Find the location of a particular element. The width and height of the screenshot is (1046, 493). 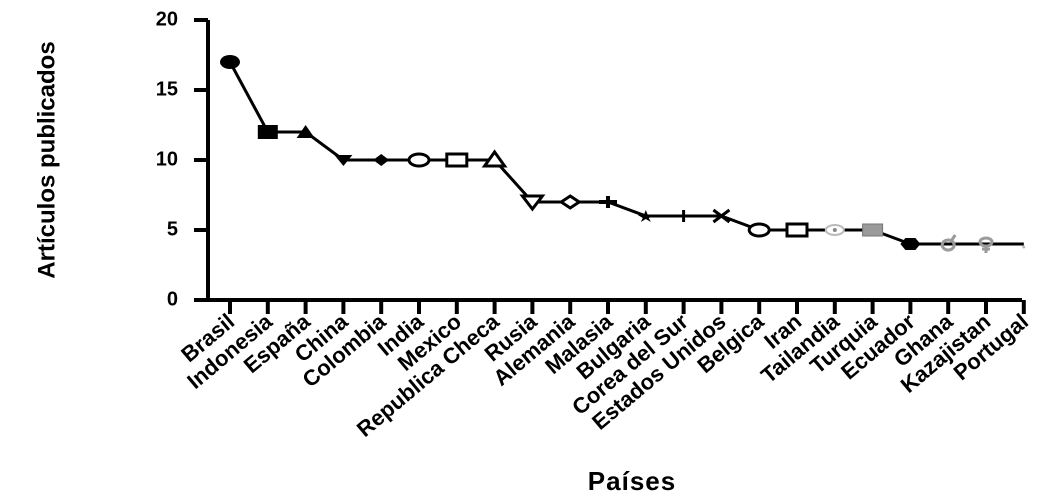

y-tick-label: 10 is located at coordinates (167, 159).